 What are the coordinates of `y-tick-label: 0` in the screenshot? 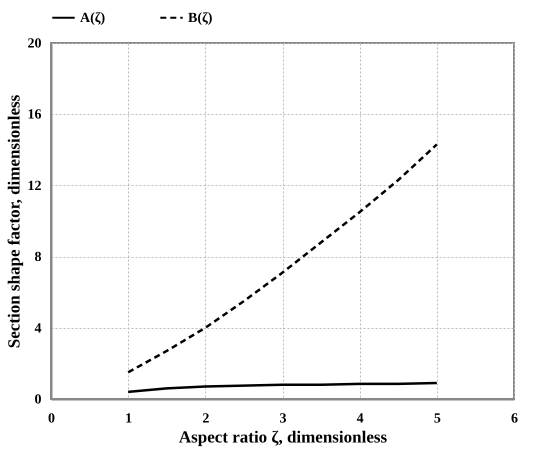 It's located at (38, 400).